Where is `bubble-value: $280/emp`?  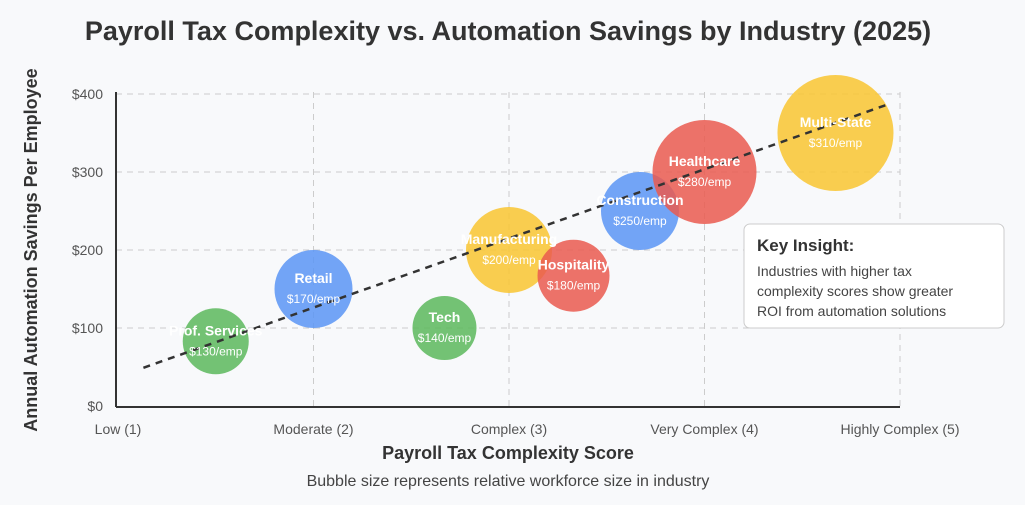 bubble-value: $280/emp is located at coordinates (705, 182).